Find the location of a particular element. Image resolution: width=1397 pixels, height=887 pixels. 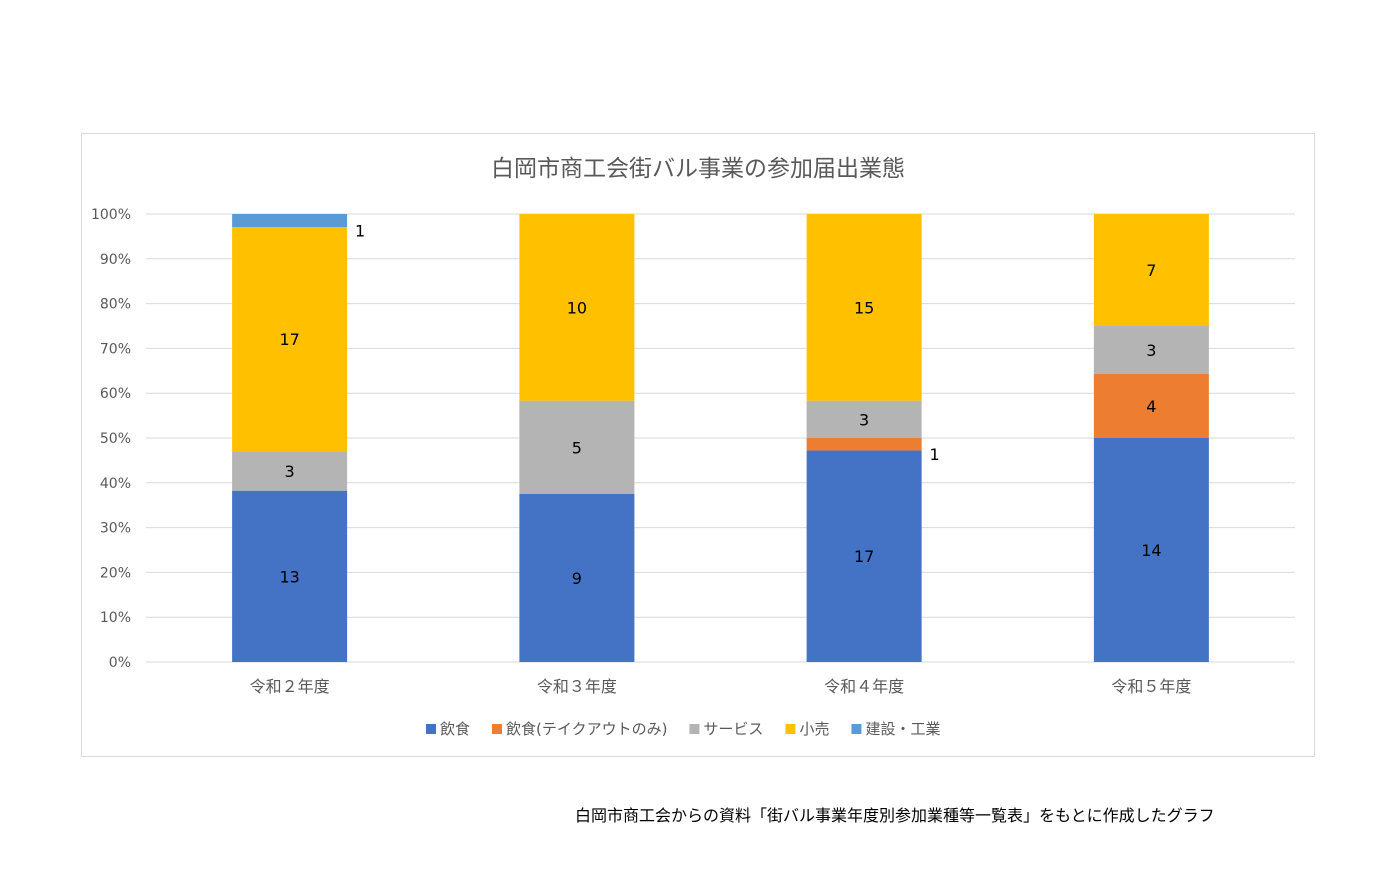

y-tick-label: 0% is located at coordinates (120, 663).